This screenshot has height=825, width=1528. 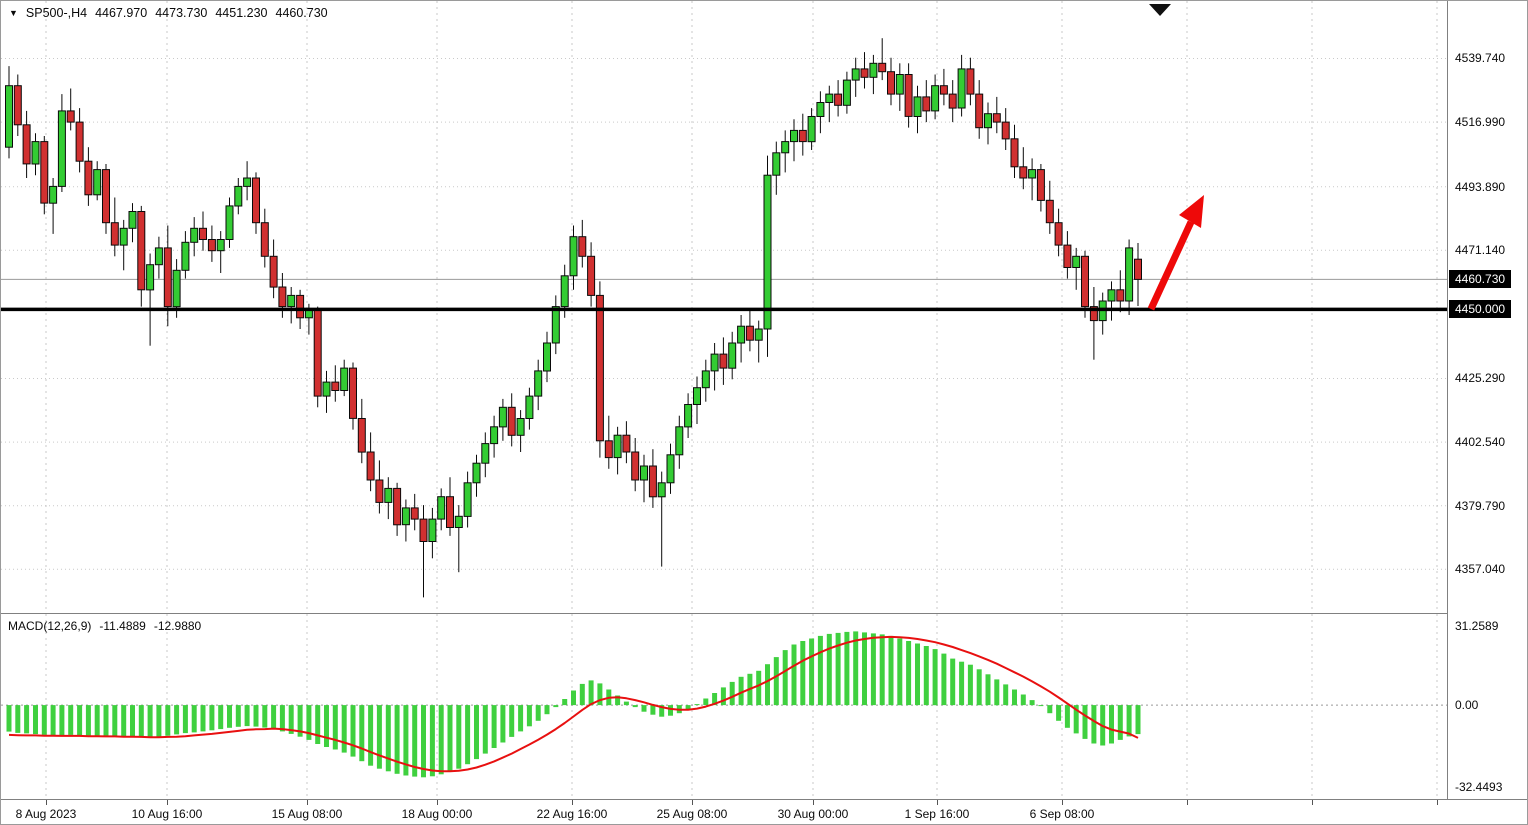 What do you see at coordinates (1480, 250) in the screenshot?
I see `price-axis-label: 4471.140` at bounding box center [1480, 250].